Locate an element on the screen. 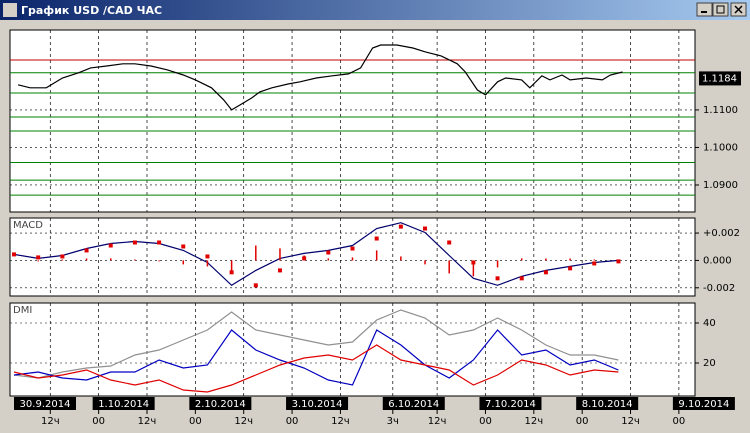  y-tick-label: 0.000 is located at coordinates (717, 260).